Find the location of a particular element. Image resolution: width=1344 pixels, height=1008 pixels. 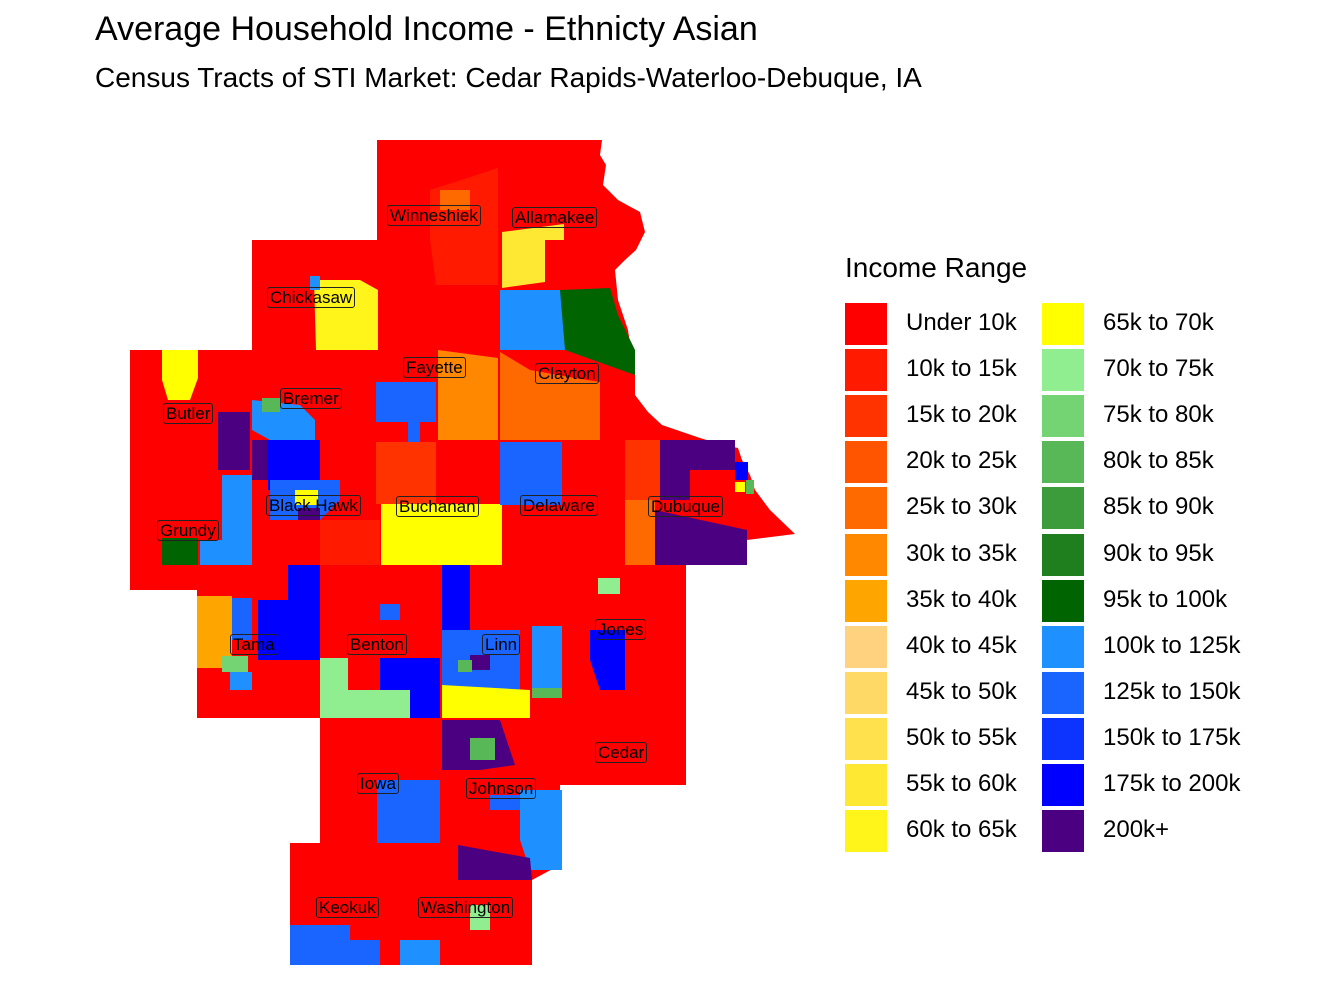

legend-item: Under 10k is located at coordinates (943, 324).